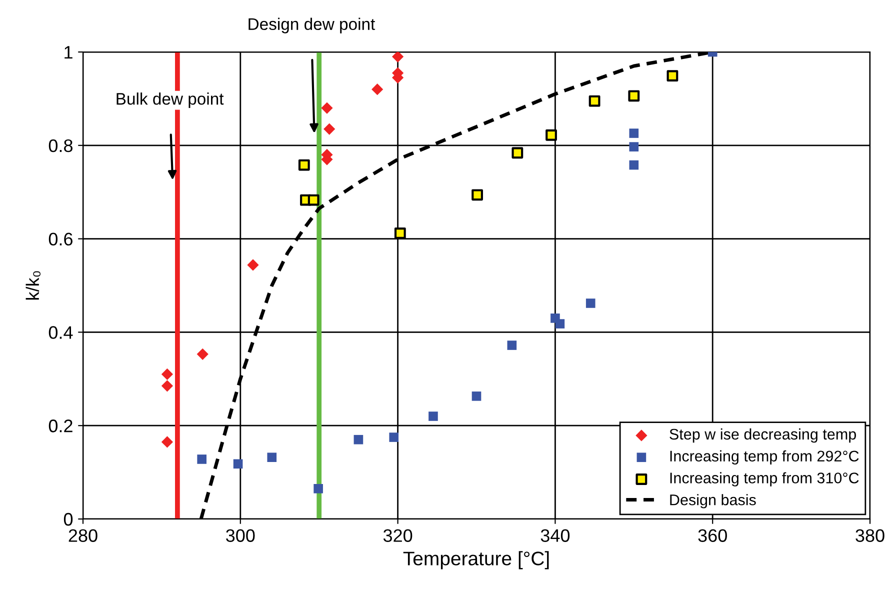  What do you see at coordinates (763, 435) in the screenshot?
I see `legend-label: Step w ise decreasing temp` at bounding box center [763, 435].